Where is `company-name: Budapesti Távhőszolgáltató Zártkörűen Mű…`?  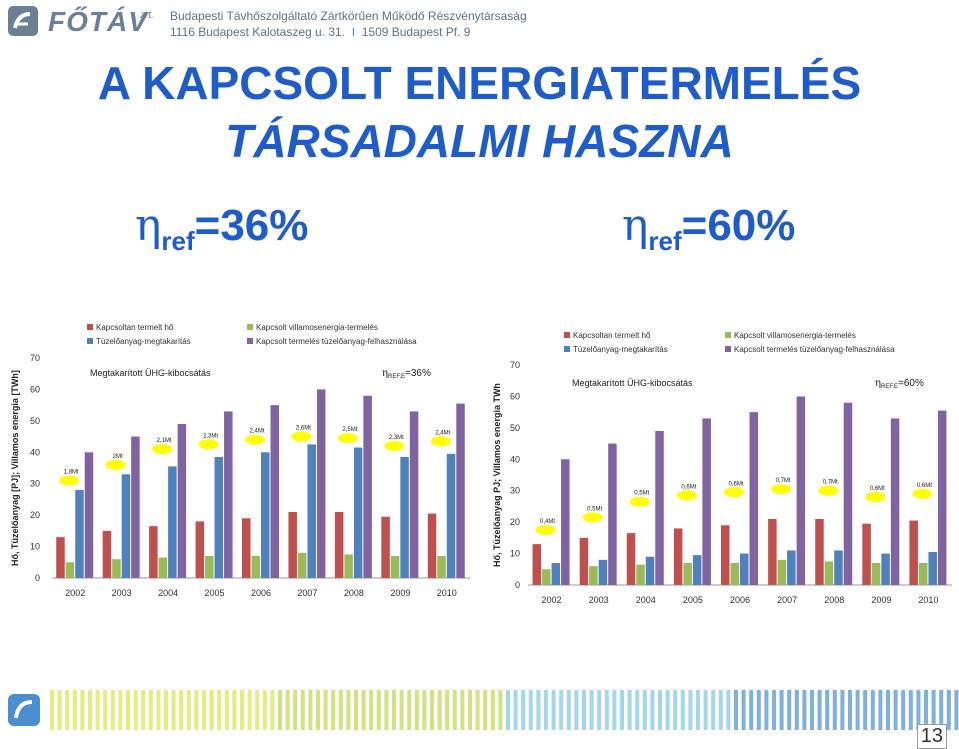
company-name: Budapesti Távhőszolgáltató Zártkörűen Mű… is located at coordinates (348, 16).